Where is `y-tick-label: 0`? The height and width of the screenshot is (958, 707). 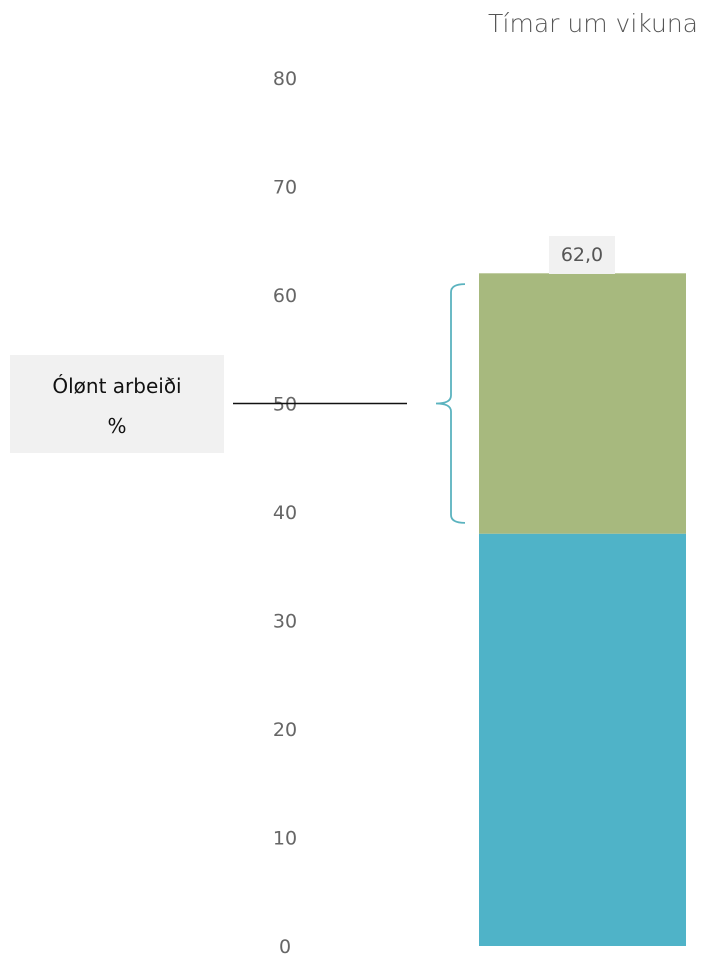 y-tick-label: 0 is located at coordinates (285, 947).